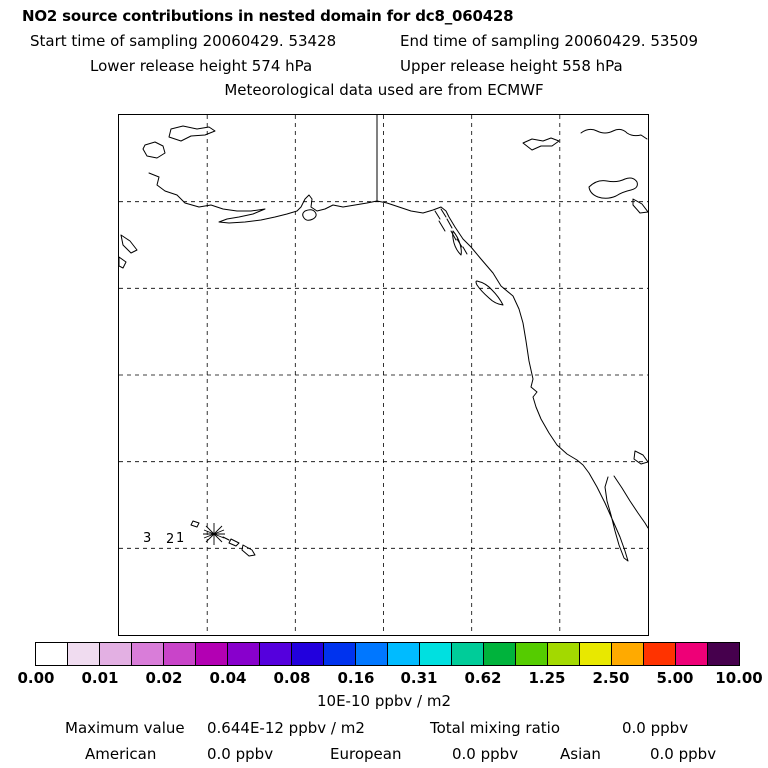 The width and height of the screenshot is (768, 768). What do you see at coordinates (483, 678) in the screenshot?
I see `colorbar-tick-label: 0.62` at bounding box center [483, 678].